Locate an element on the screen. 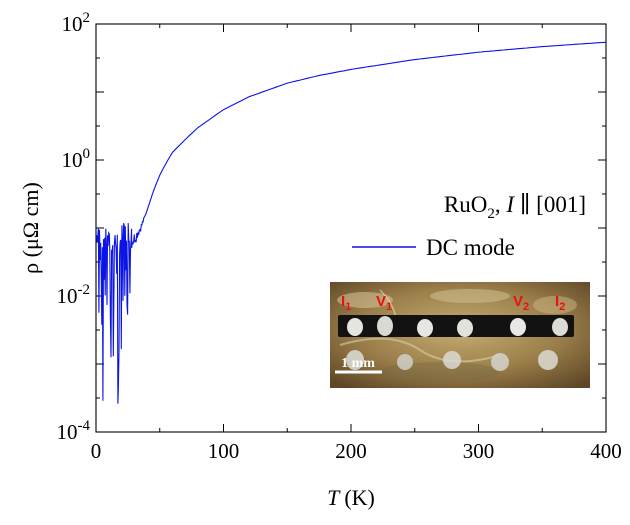  contact-pad-i2 is located at coordinates (560, 327).